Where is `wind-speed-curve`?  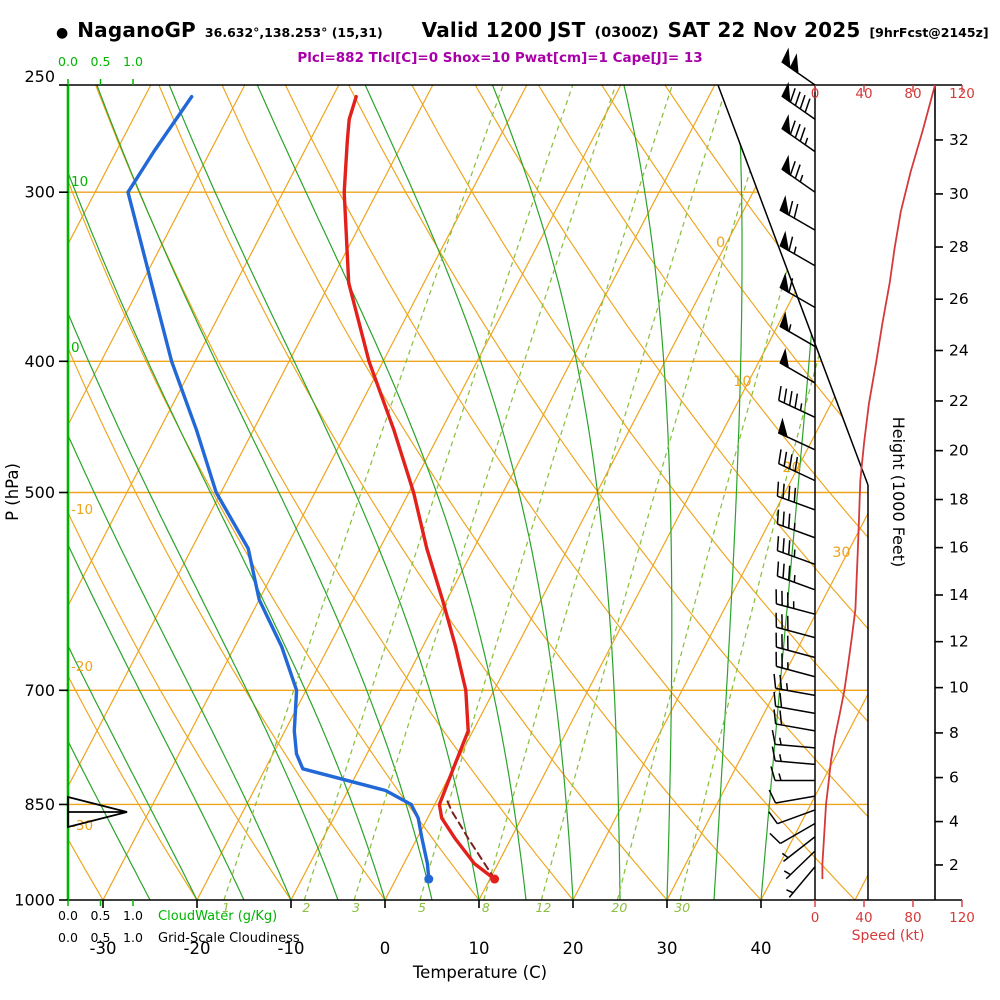
wind-speed-curve is located at coordinates (878, 482).